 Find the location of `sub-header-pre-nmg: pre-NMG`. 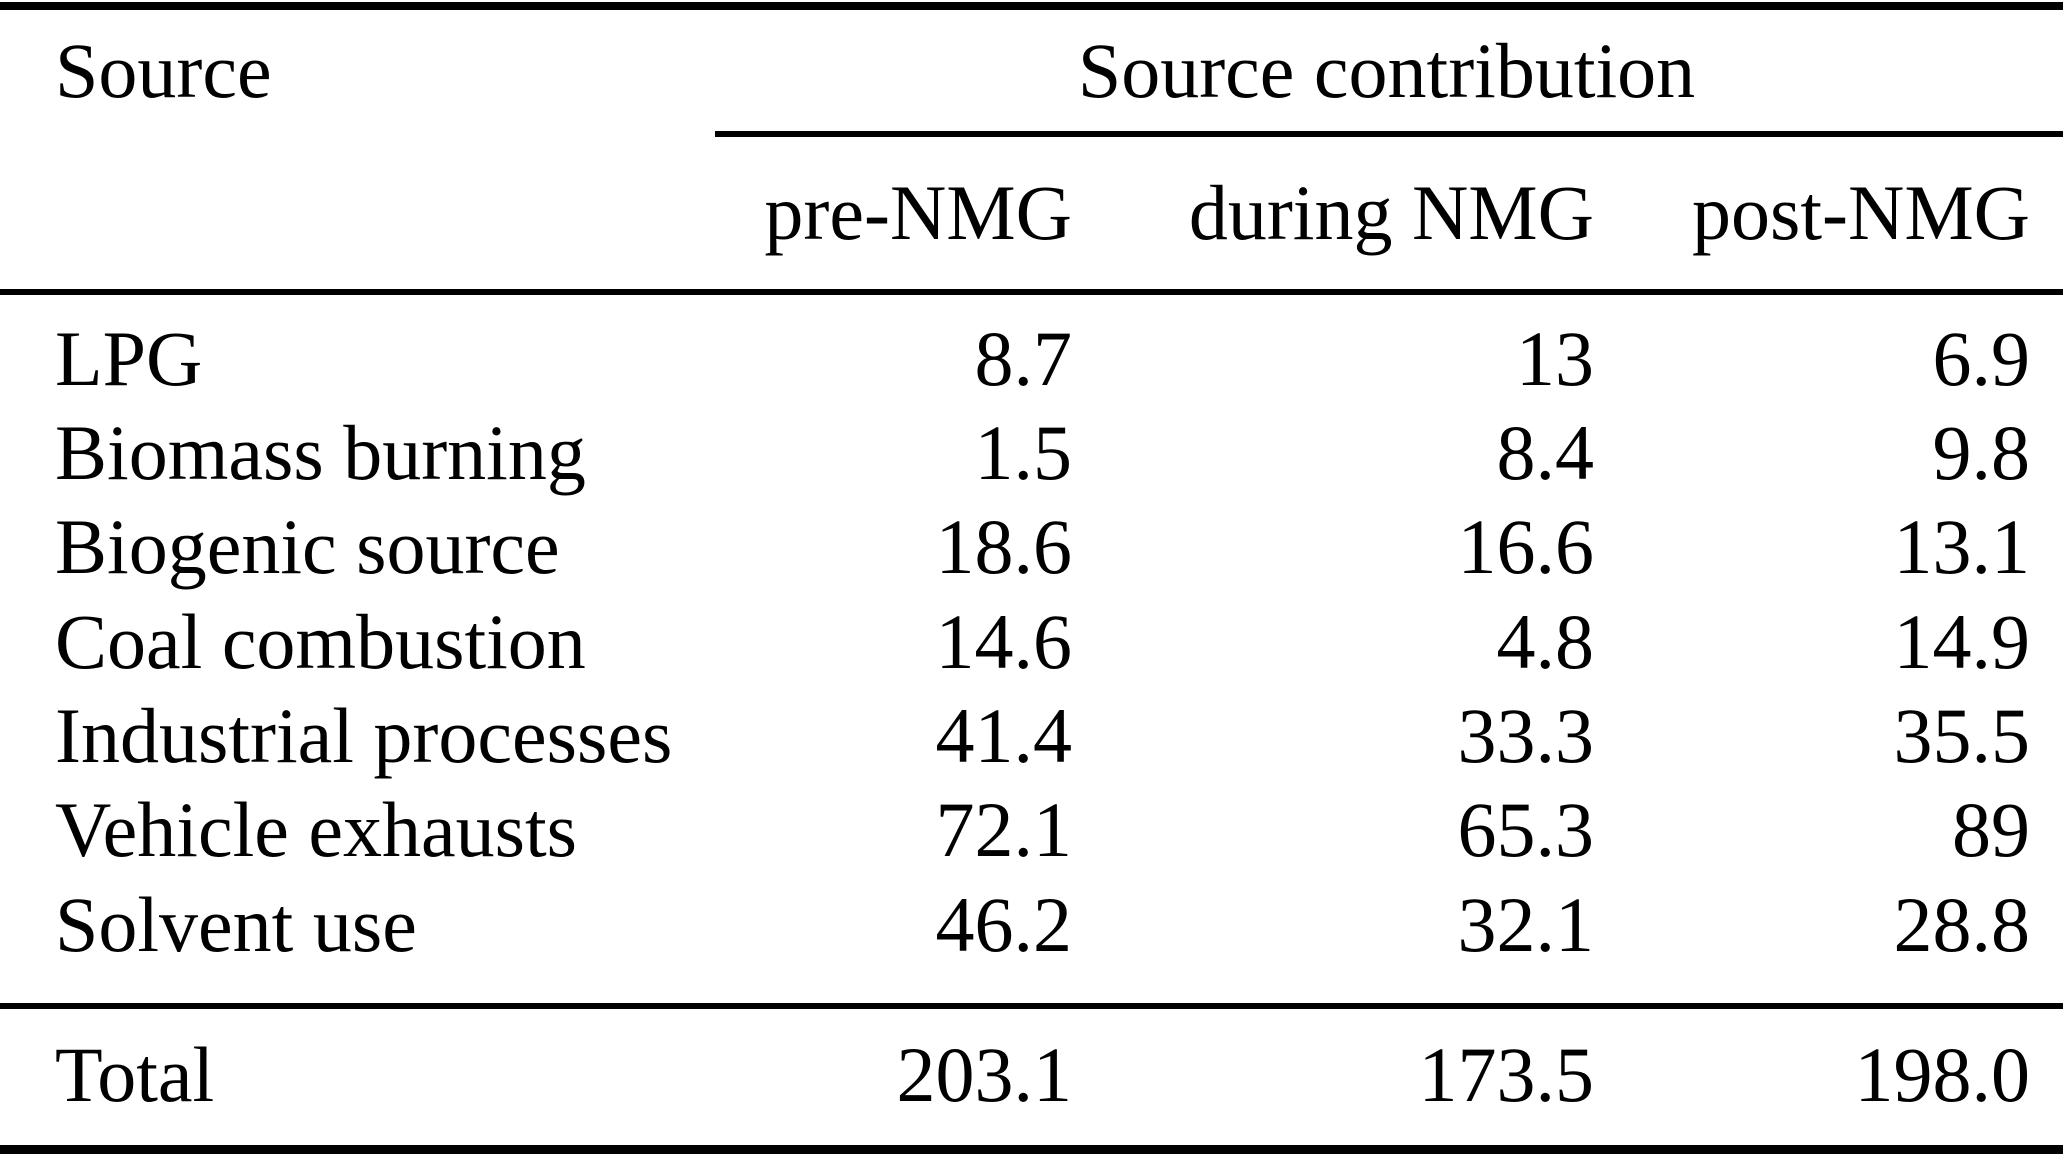

sub-header-pre-nmg: pre-NMG is located at coordinates (918, 212).